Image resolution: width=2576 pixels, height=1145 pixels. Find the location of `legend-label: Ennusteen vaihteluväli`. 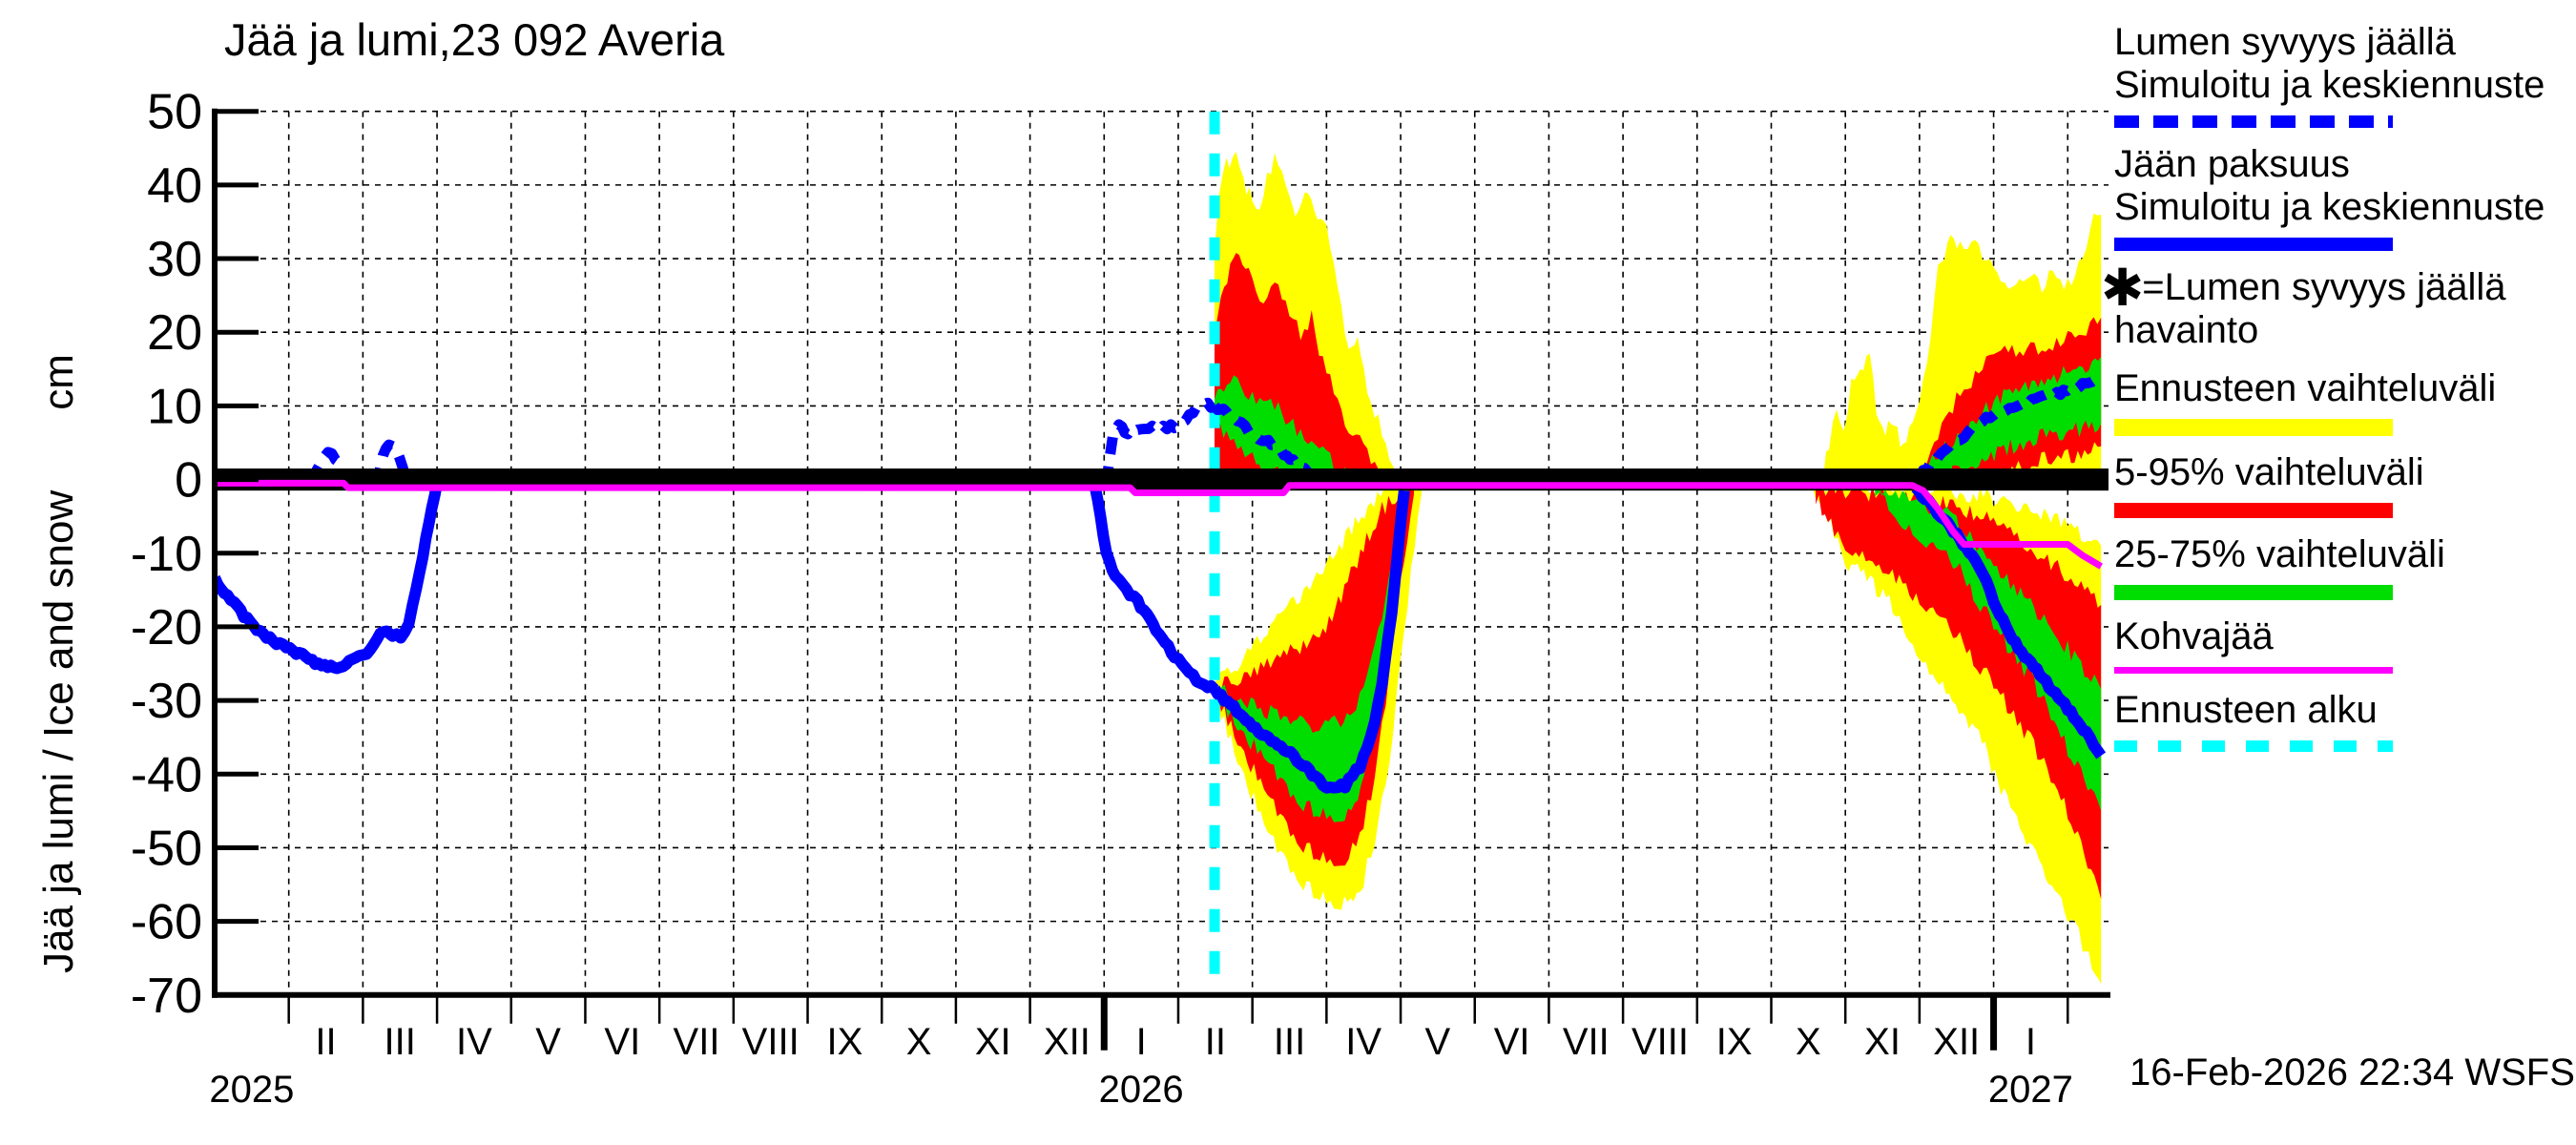

legend-label: Ennusteen vaihteluväli is located at coordinates (2342, 389).